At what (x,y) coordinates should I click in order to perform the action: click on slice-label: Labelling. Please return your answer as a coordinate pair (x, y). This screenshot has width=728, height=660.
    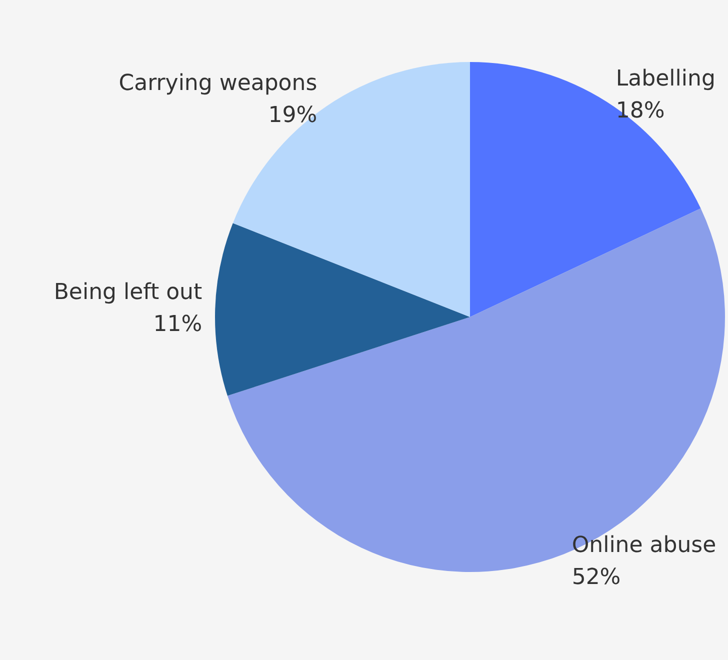
    Looking at the image, I should click on (666, 79).